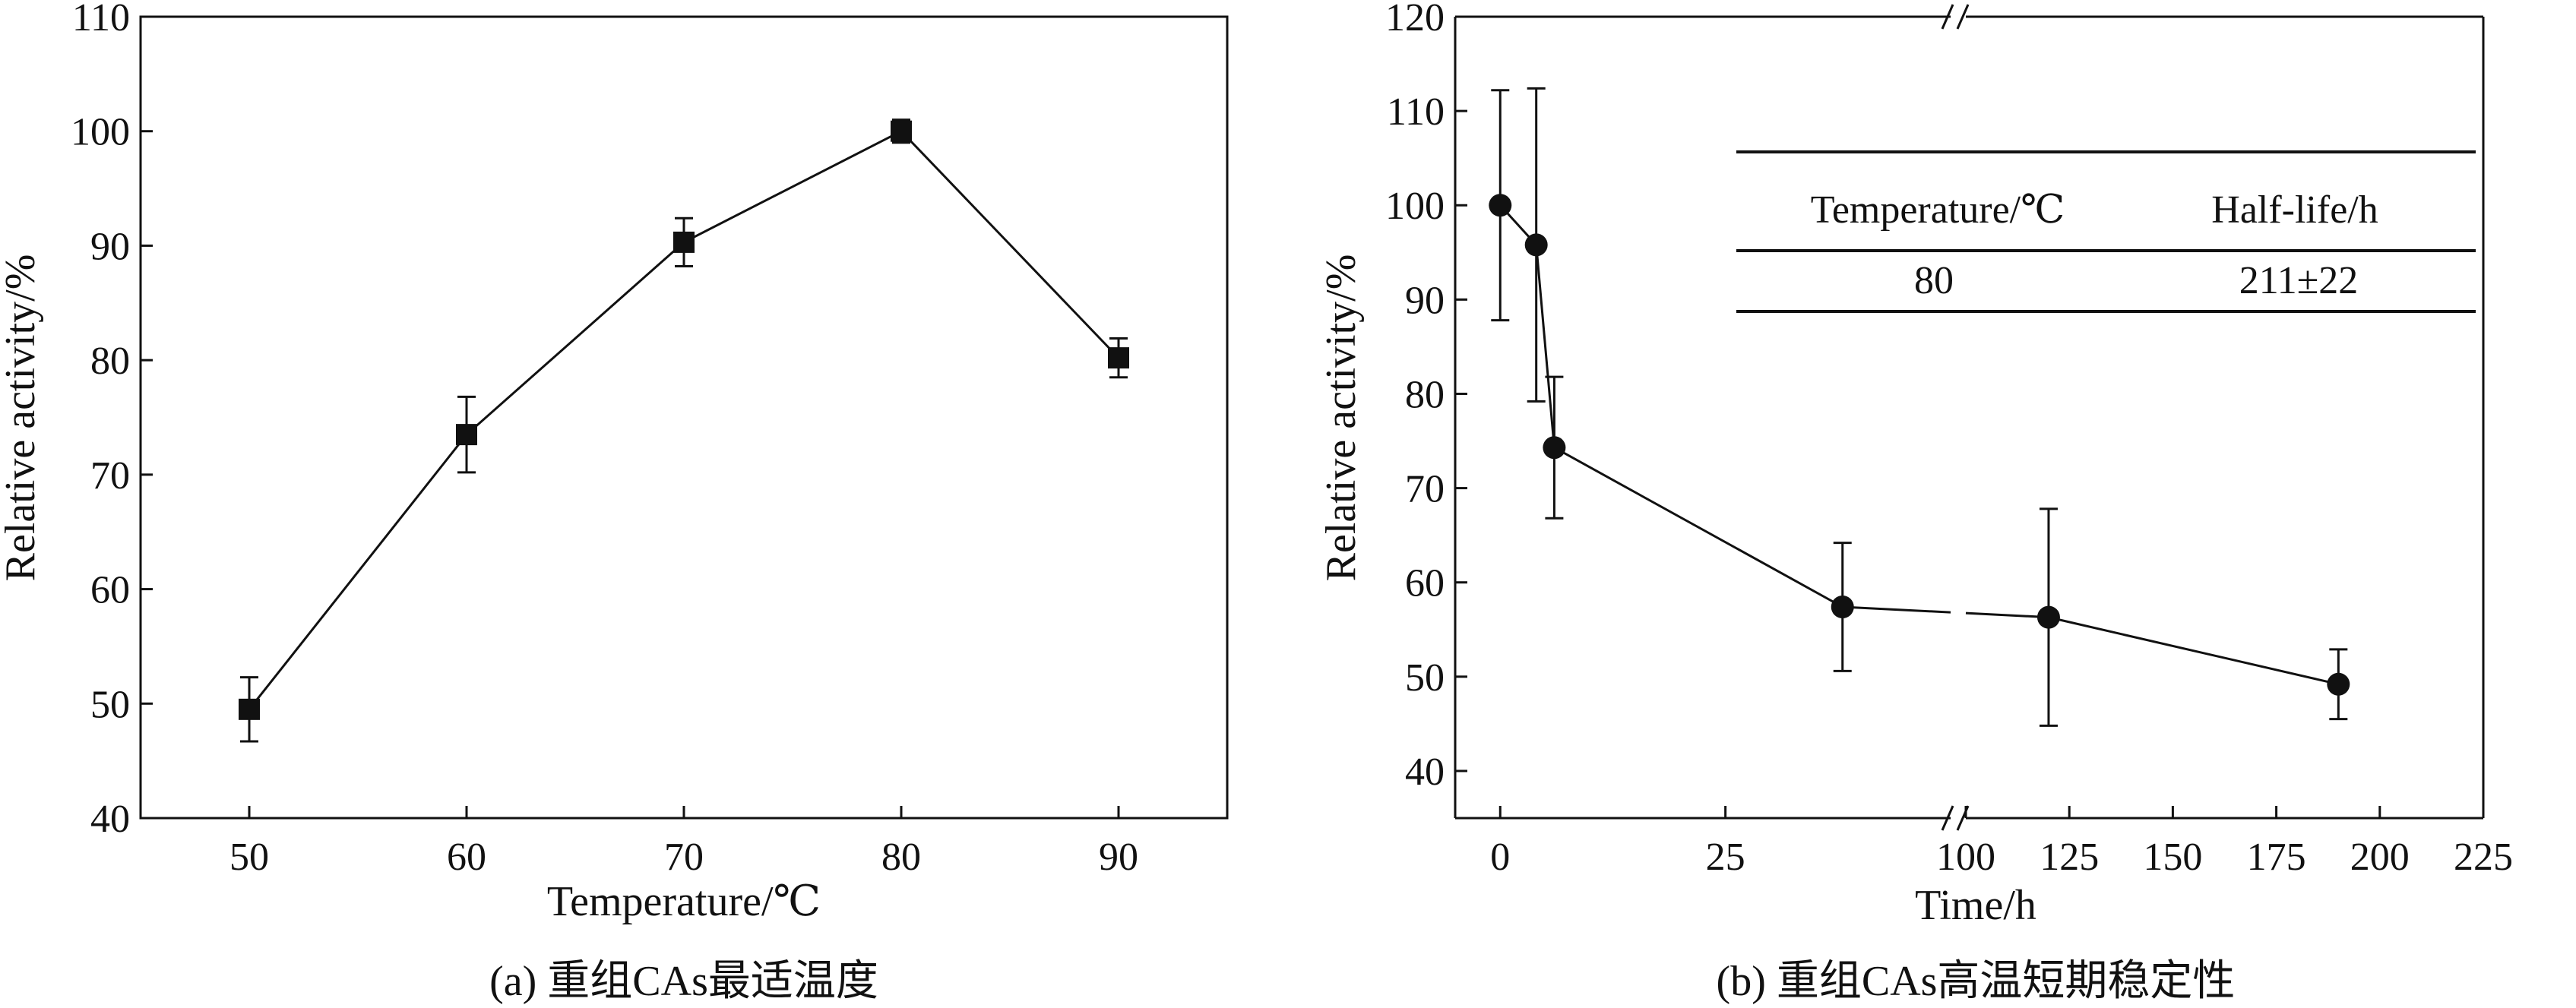  What do you see at coordinates (2106, 231) in the screenshot?
I see `half-life-table: Temperature/℃ Half-life/h 80 211±22` at bounding box center [2106, 231].